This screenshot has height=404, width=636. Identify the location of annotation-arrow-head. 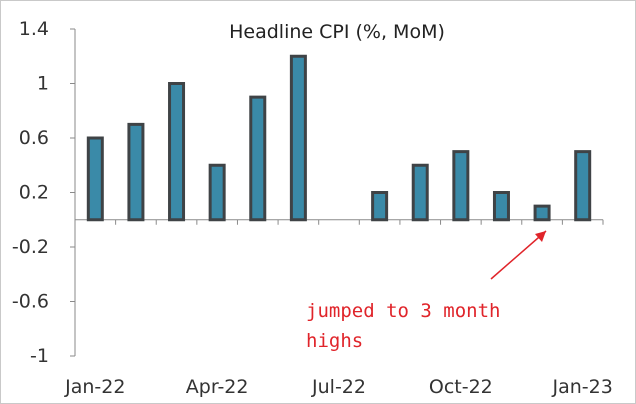
(540, 236).